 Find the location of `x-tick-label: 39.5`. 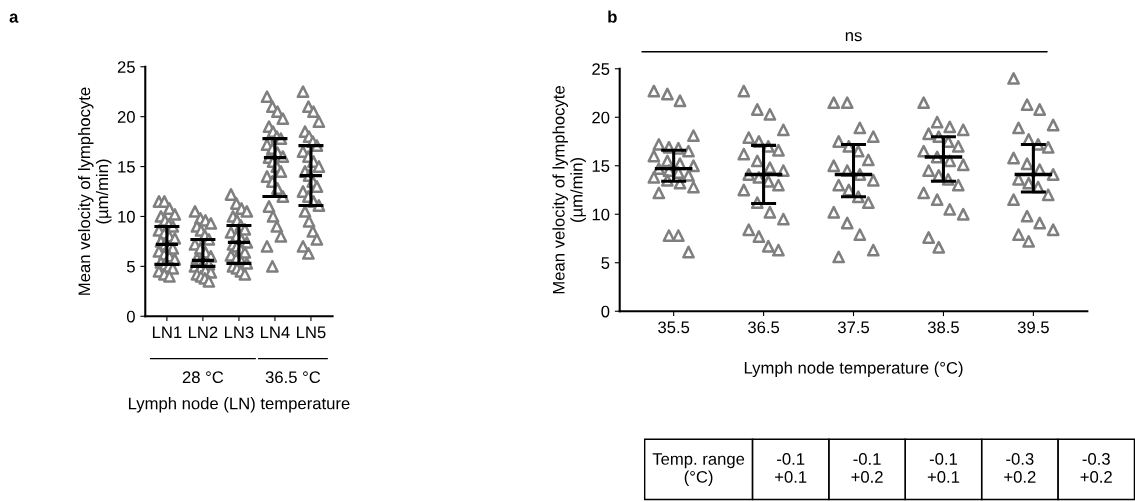

x-tick-label: 39.5 is located at coordinates (1033, 327).